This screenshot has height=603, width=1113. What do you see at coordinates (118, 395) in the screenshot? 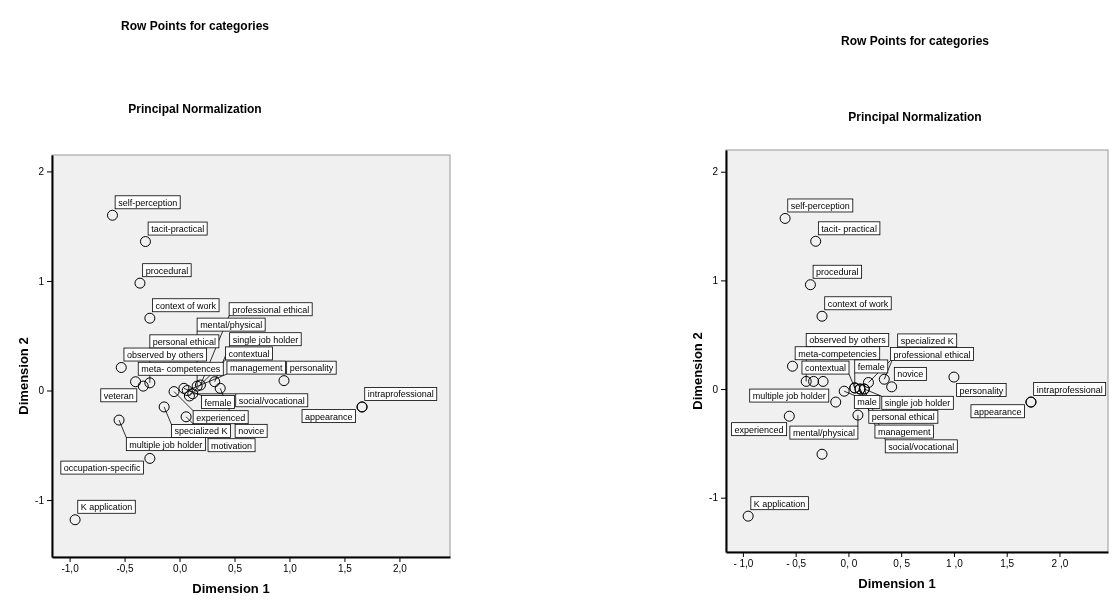
I see `data-label: veteran` at bounding box center [118, 395].